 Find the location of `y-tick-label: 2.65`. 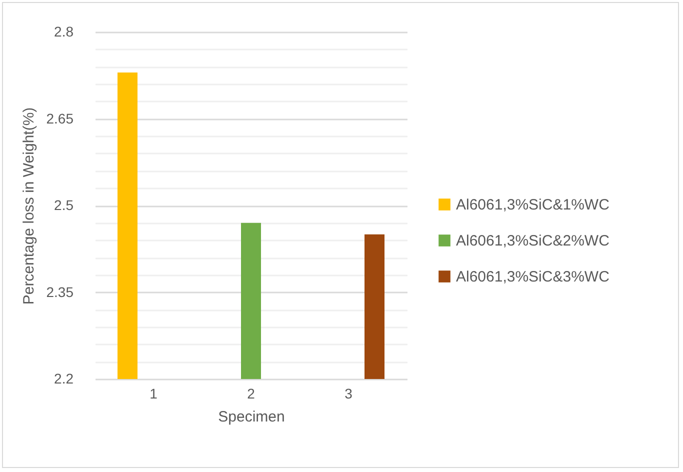

y-tick-label: 2.65 is located at coordinates (60, 118).